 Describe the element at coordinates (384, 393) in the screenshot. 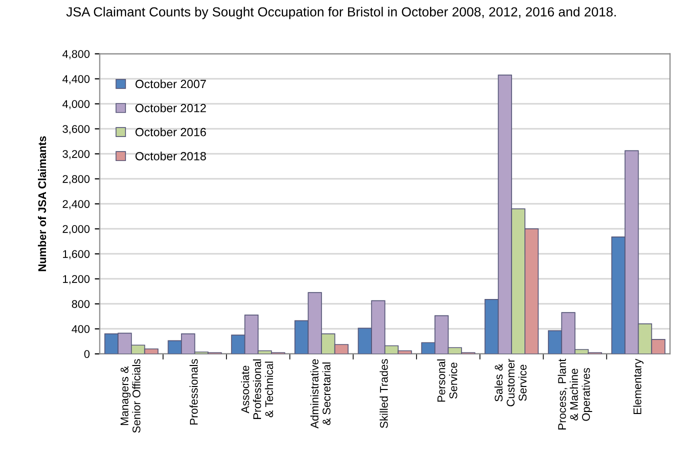

I see `x-tick-label: Skilled Trades` at that location.